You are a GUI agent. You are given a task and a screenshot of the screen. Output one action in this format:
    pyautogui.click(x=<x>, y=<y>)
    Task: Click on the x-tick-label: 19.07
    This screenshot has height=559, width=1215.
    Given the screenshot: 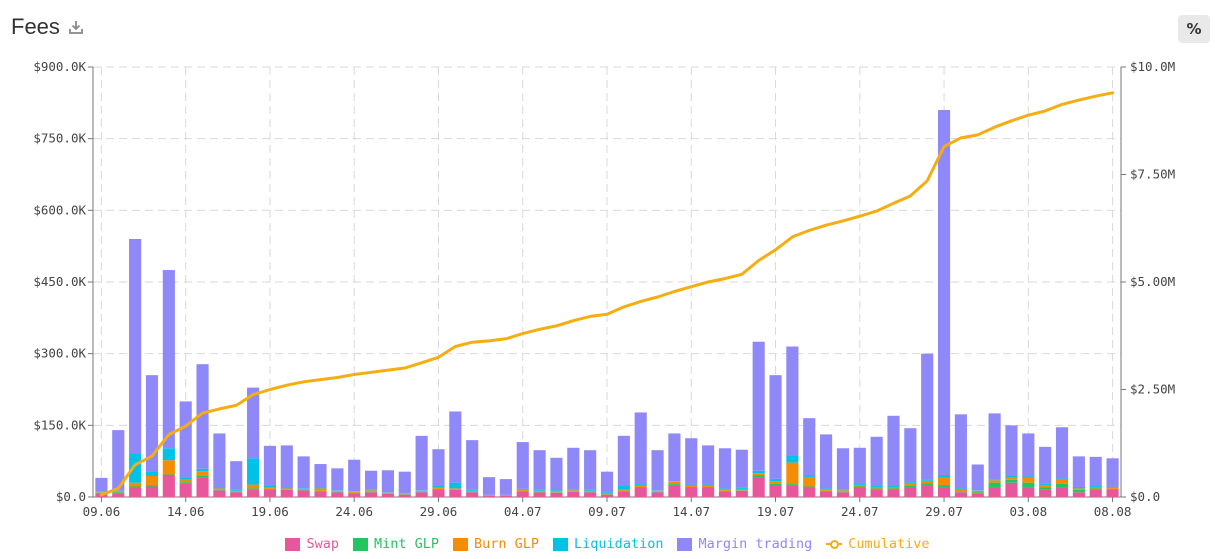 What is the action you would take?
    pyautogui.click(x=776, y=511)
    